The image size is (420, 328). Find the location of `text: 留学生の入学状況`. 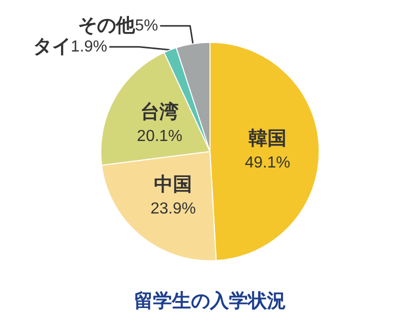

text: 留学生の入学状況 is located at coordinates (210, 301).